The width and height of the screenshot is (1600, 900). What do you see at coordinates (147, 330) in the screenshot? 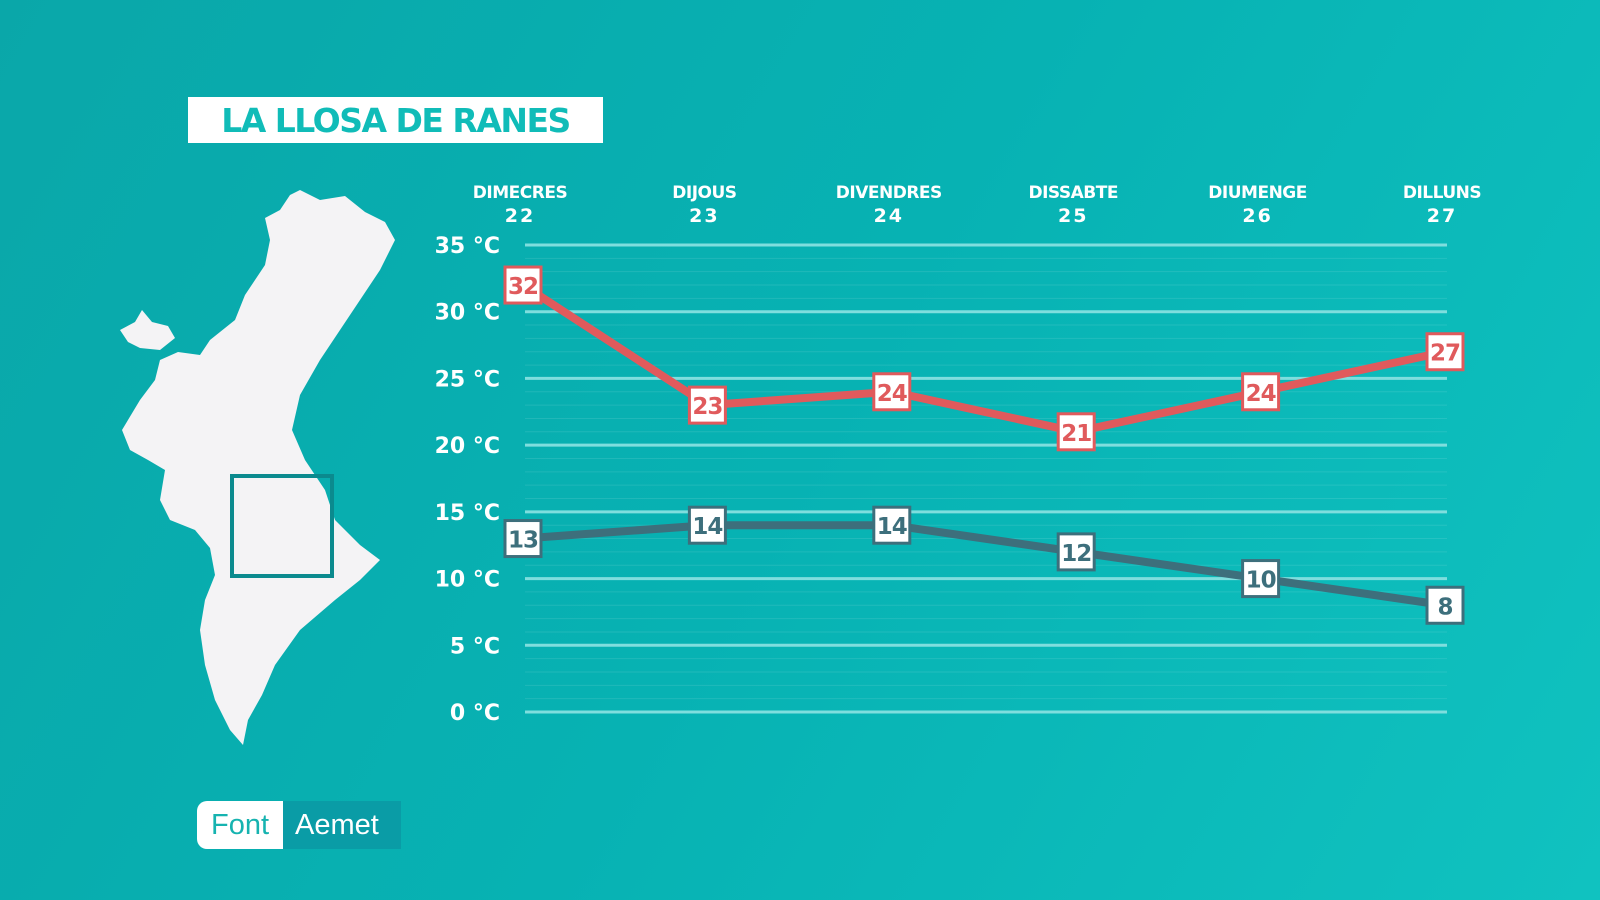
I see `rincon-ademuz-shape` at bounding box center [147, 330].